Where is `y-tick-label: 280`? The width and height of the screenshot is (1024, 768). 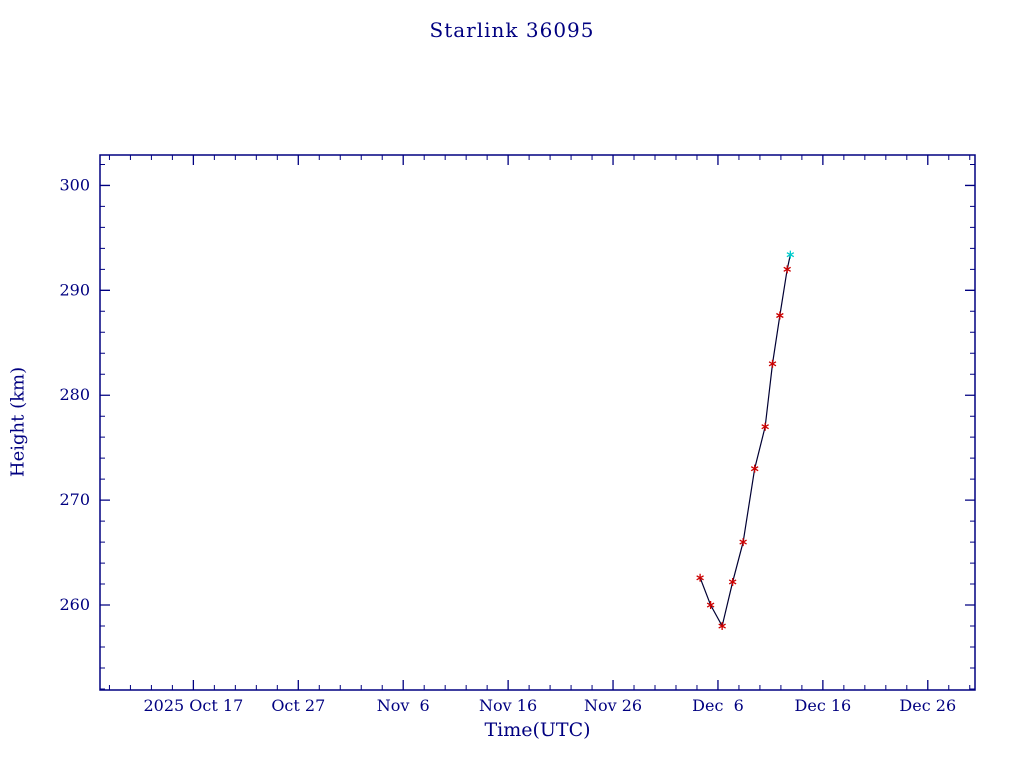
y-tick-label: 280 is located at coordinates (74, 394).